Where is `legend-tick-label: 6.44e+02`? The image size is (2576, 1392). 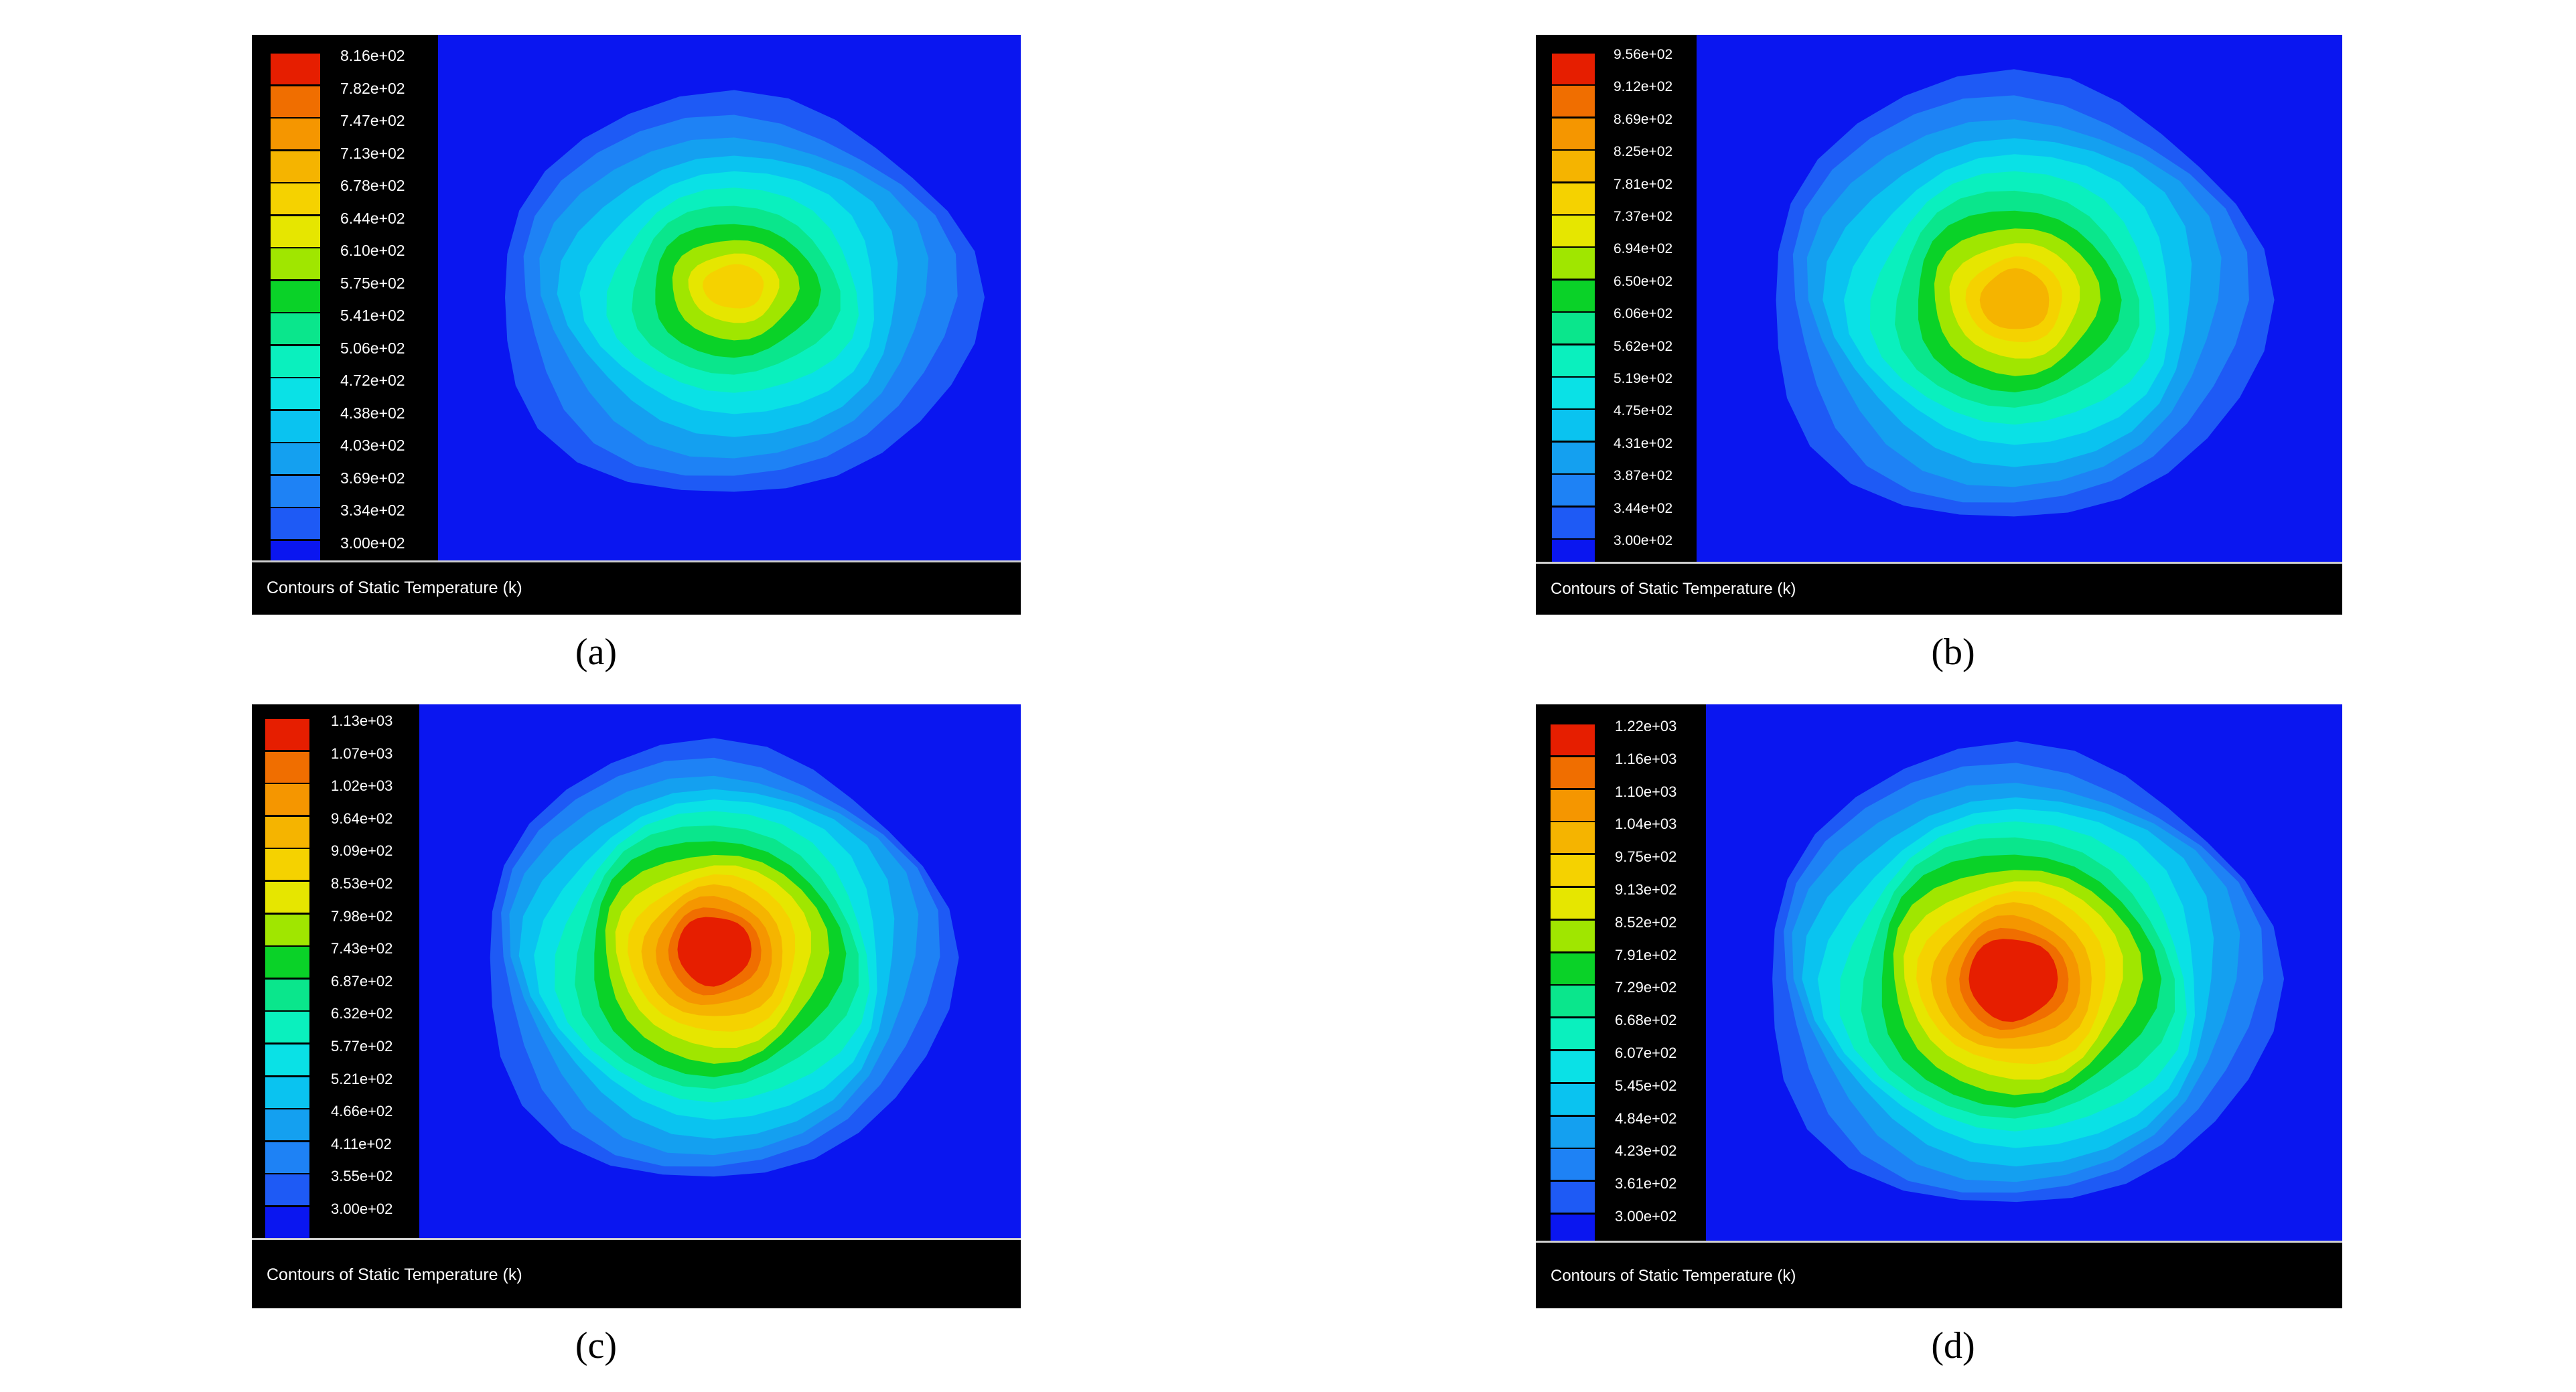 legend-tick-label: 6.44e+02 is located at coordinates (372, 218).